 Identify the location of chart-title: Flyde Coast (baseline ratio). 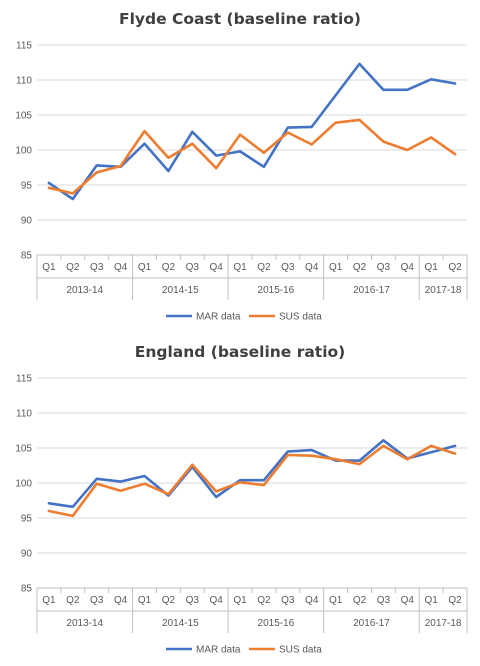
(240, 19).